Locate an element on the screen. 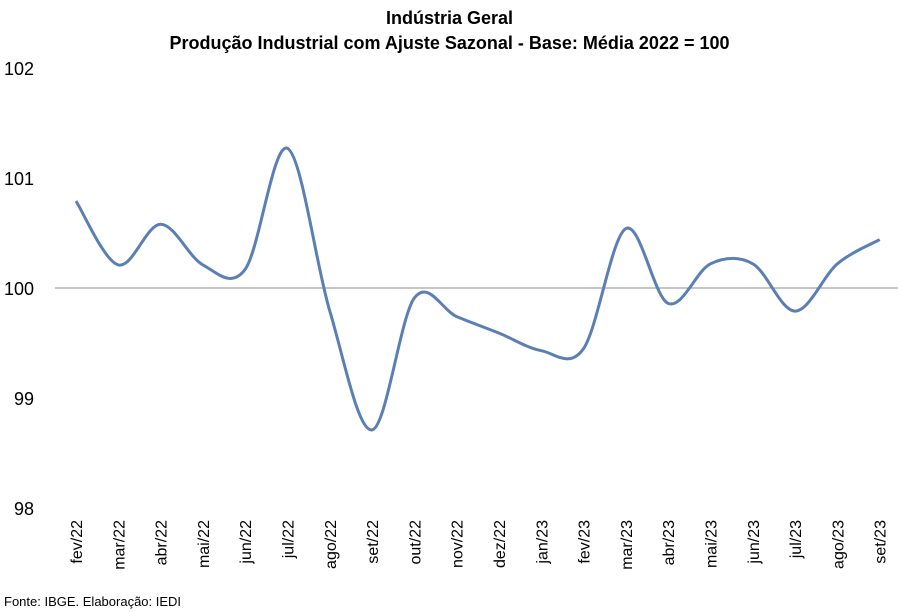  x-tick-label: jun/22 is located at coordinates (246, 542).